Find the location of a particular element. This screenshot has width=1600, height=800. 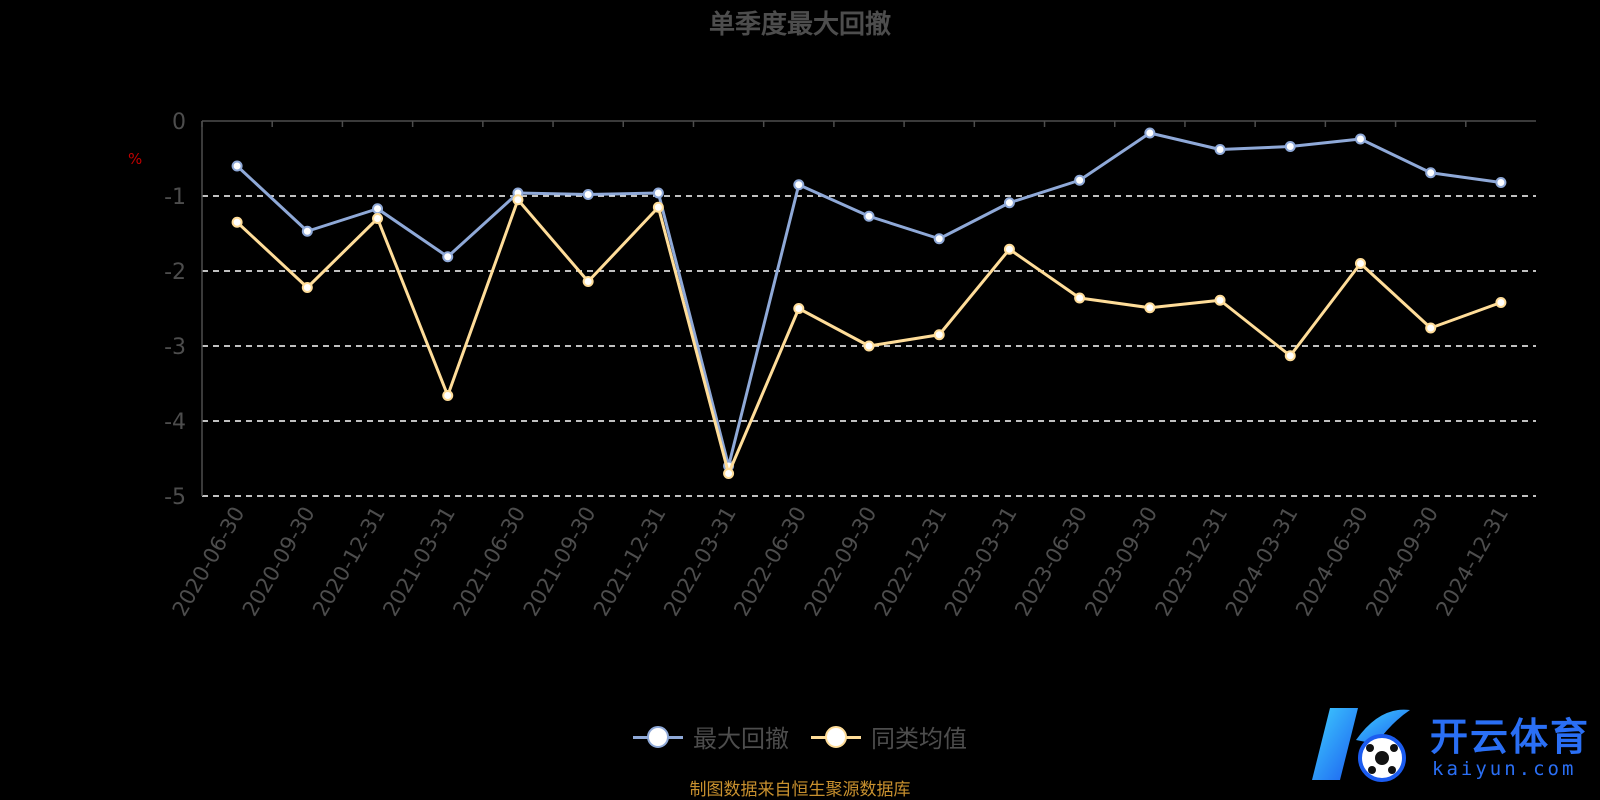

watermark-domain: kaiyun.com is located at coordinates (1504, 769).